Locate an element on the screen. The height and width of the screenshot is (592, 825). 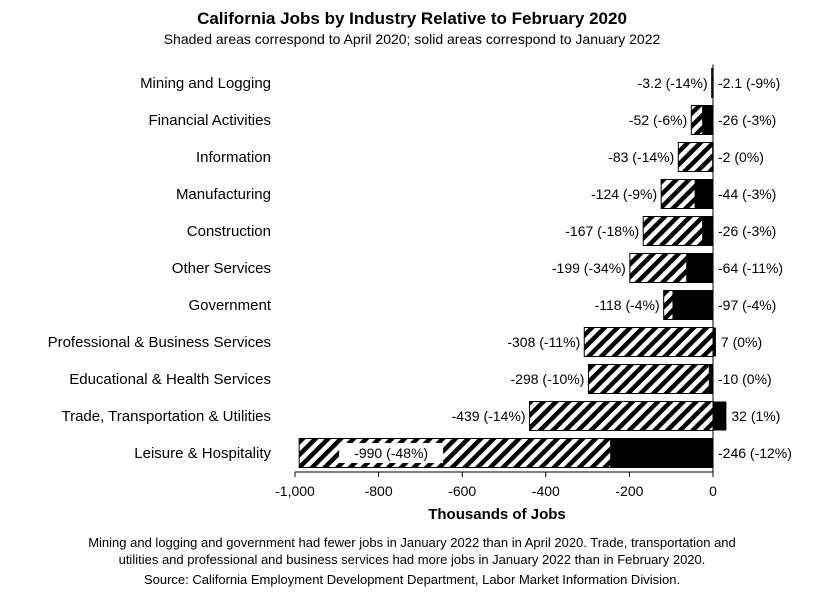
value-label-april-2020: -124 (-9%) is located at coordinates (624, 194).